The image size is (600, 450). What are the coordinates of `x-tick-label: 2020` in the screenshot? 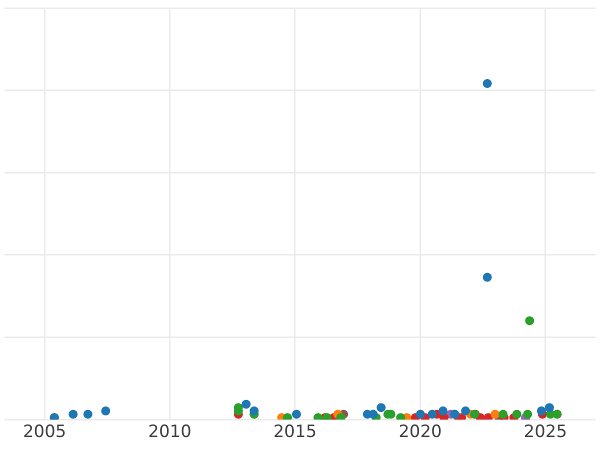 It's located at (420, 432).